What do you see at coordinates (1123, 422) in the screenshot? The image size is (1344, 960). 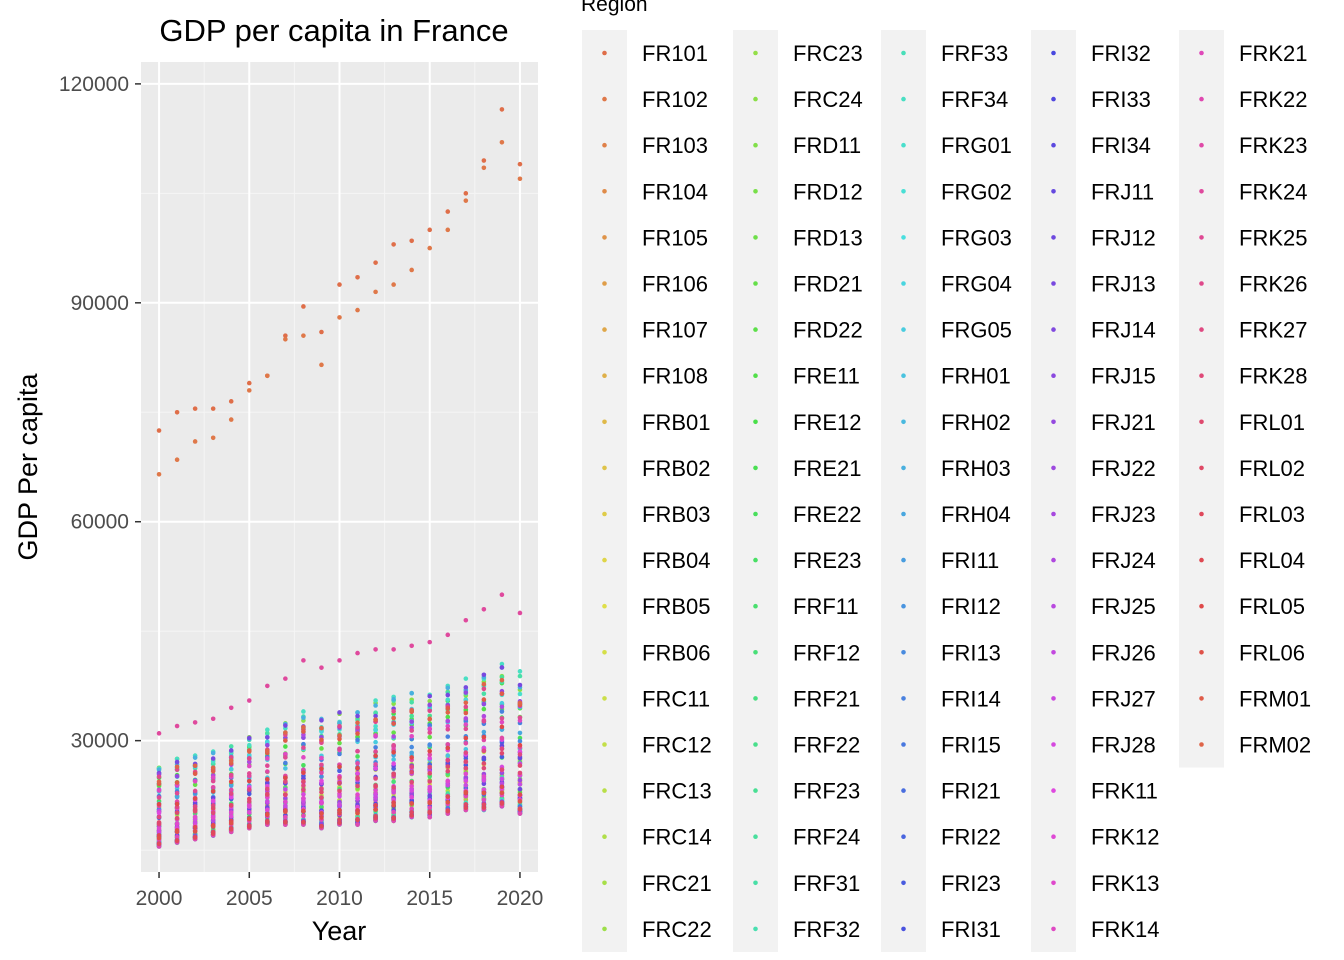 I see `legend-label: FRJ21` at bounding box center [1123, 422].